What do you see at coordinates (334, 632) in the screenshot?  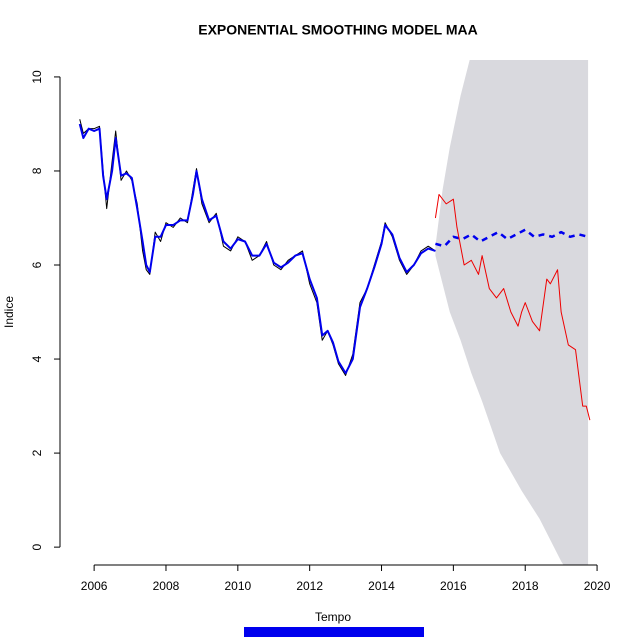 I see `scroll-bar` at bounding box center [334, 632].